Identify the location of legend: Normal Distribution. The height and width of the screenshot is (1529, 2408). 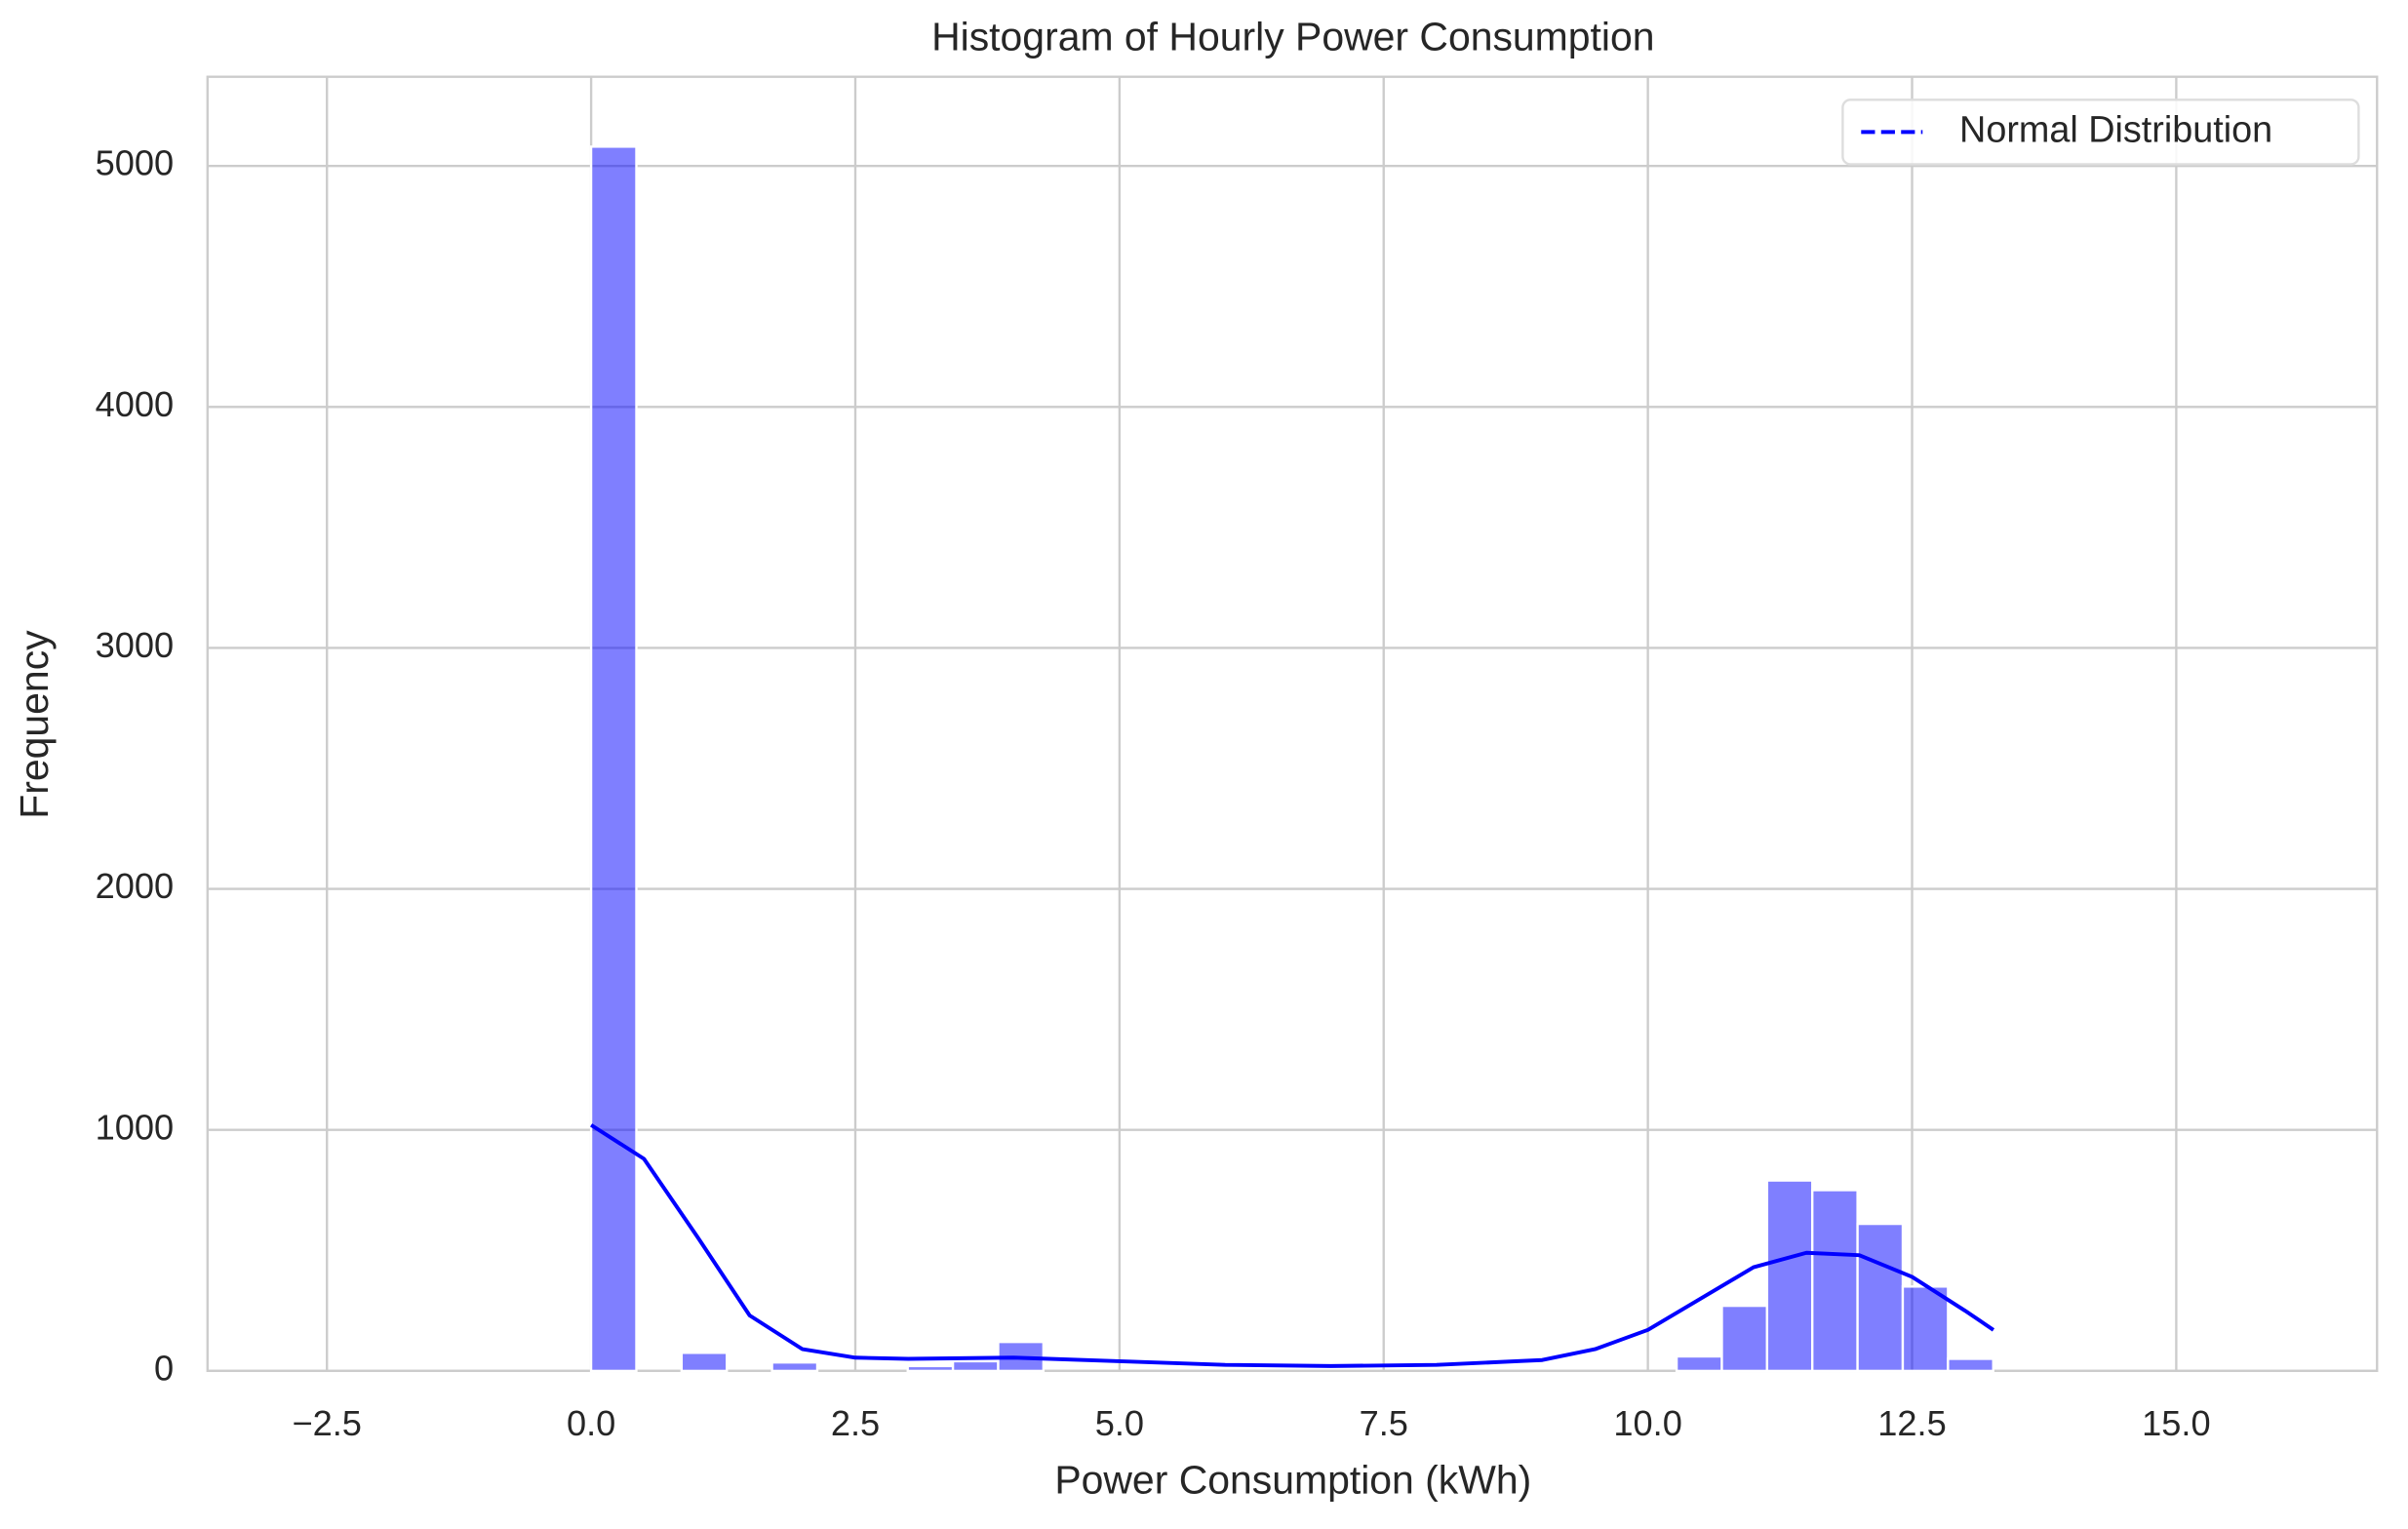
(2100, 132).